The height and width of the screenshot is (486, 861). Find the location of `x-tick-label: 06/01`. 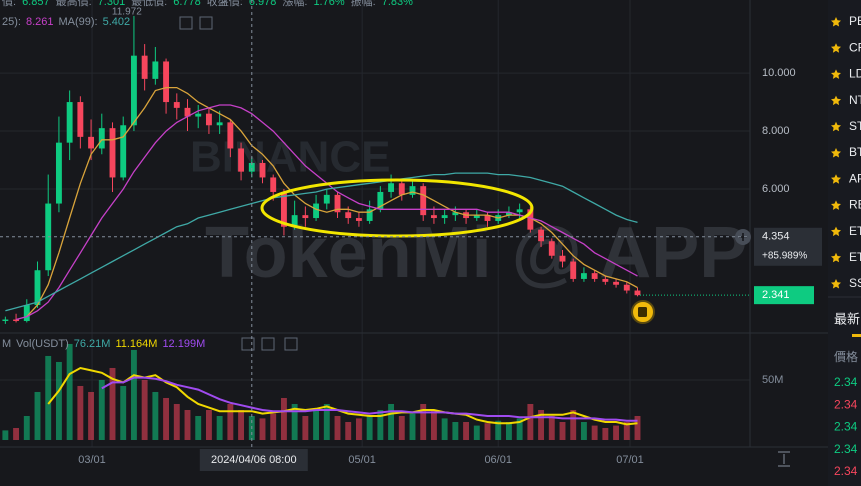

x-tick-label: 06/01 is located at coordinates (498, 460).